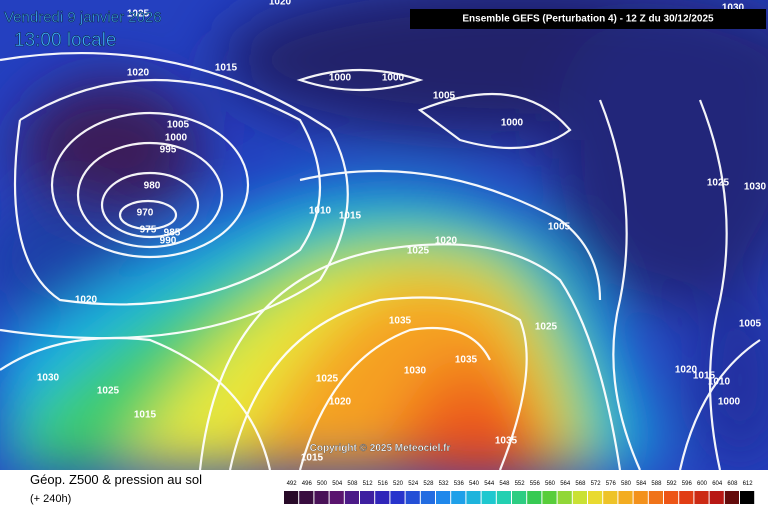  I want to click on isobar-label: 970, so click(145, 213).